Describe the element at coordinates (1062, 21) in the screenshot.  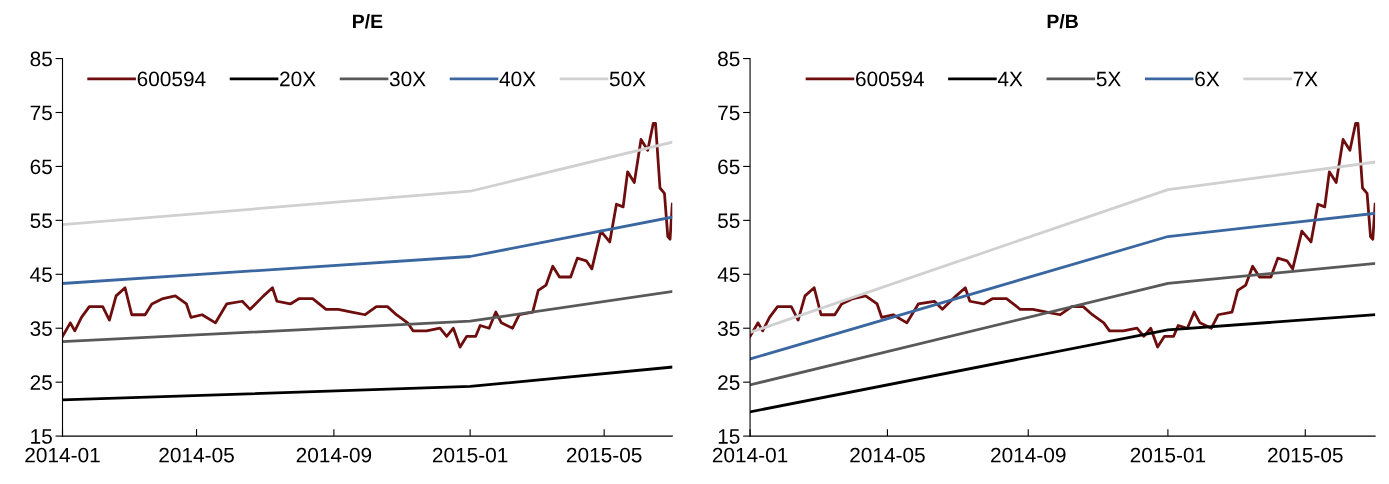
I see `chart-title: P/B` at that location.